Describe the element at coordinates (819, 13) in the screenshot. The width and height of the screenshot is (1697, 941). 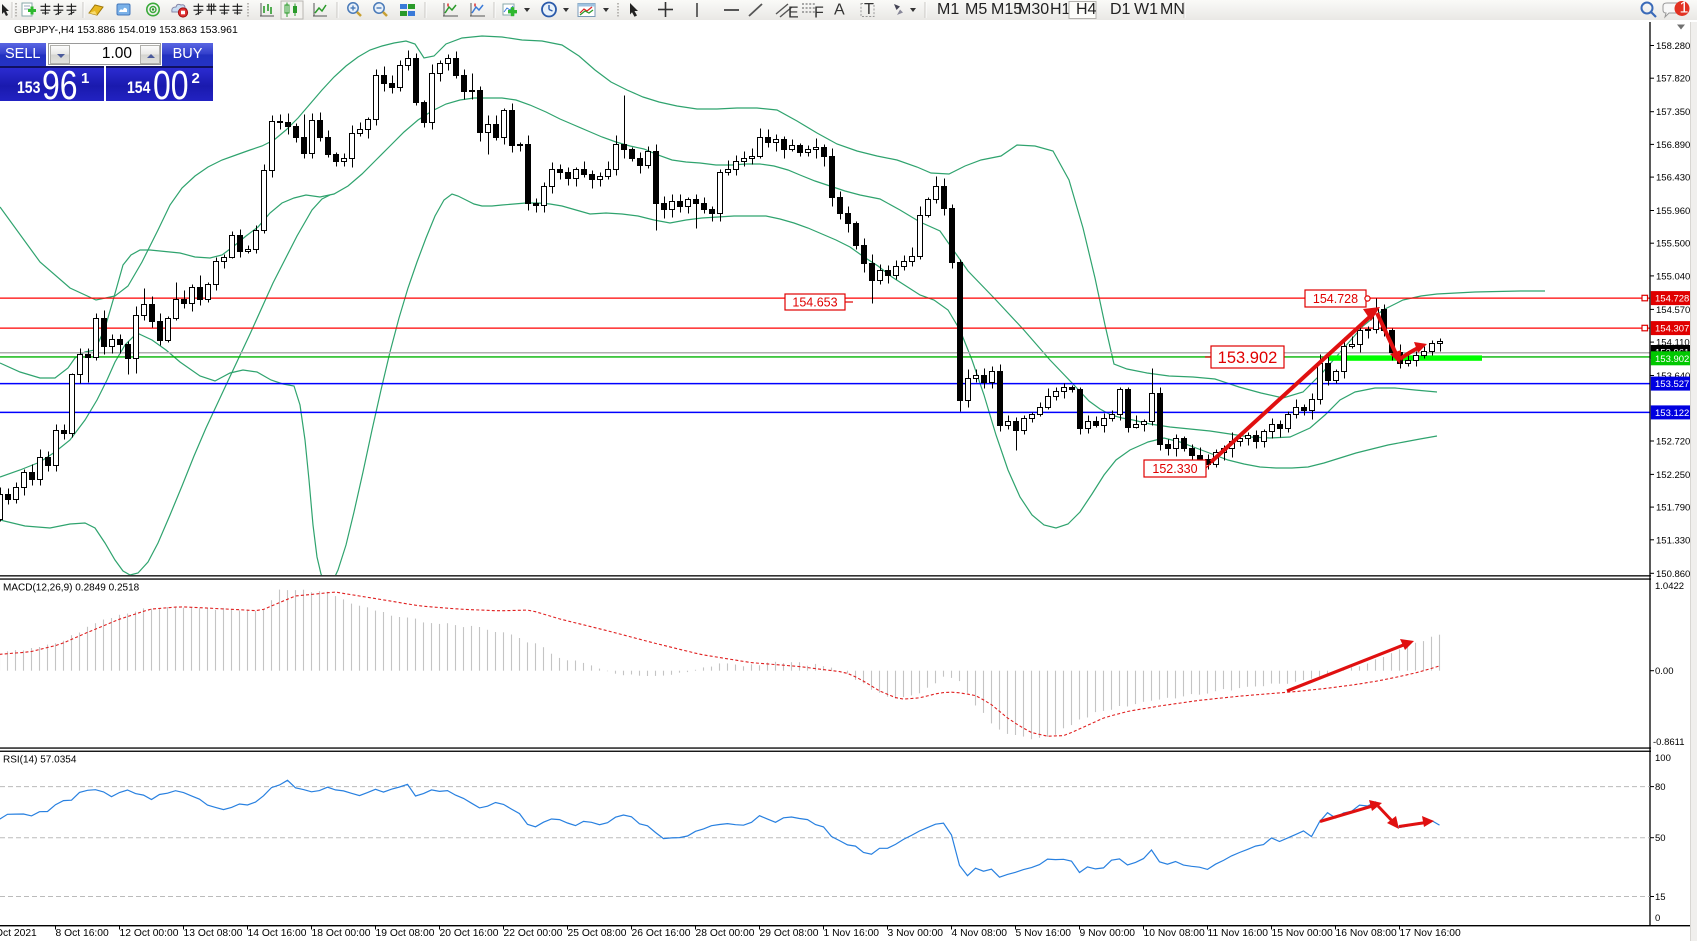
I see `svg-text: F` at that location.